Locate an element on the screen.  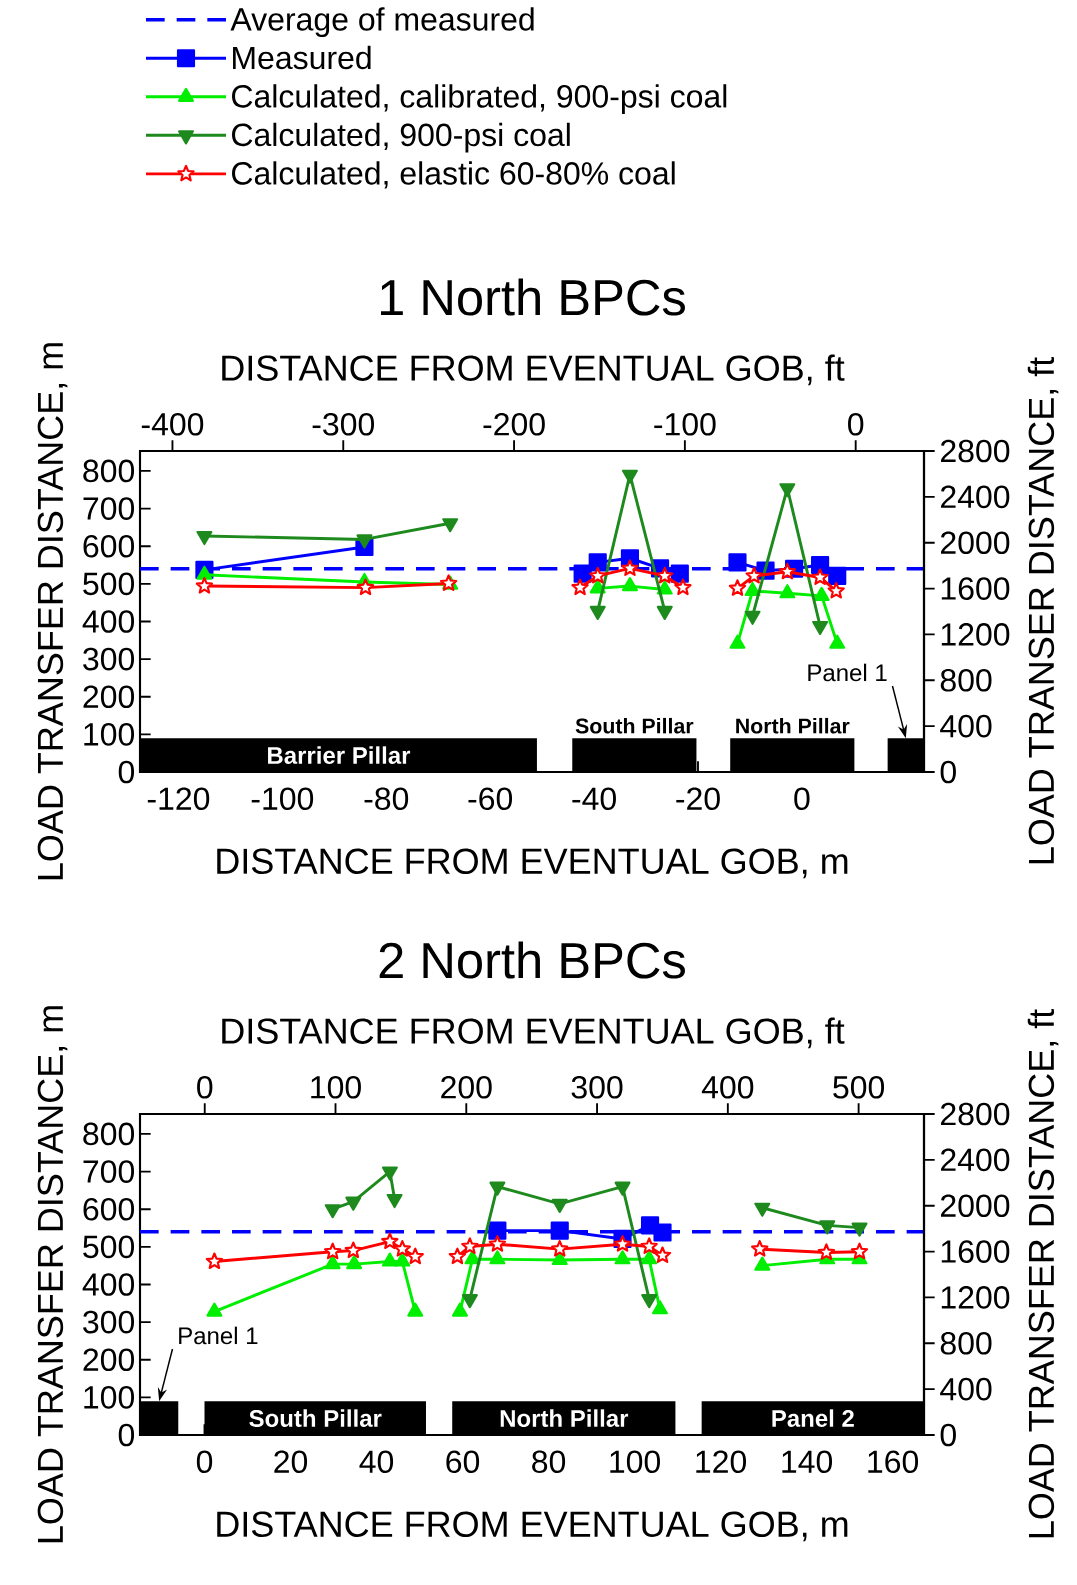
x2-tick-label: -200 is located at coordinates (514, 424).